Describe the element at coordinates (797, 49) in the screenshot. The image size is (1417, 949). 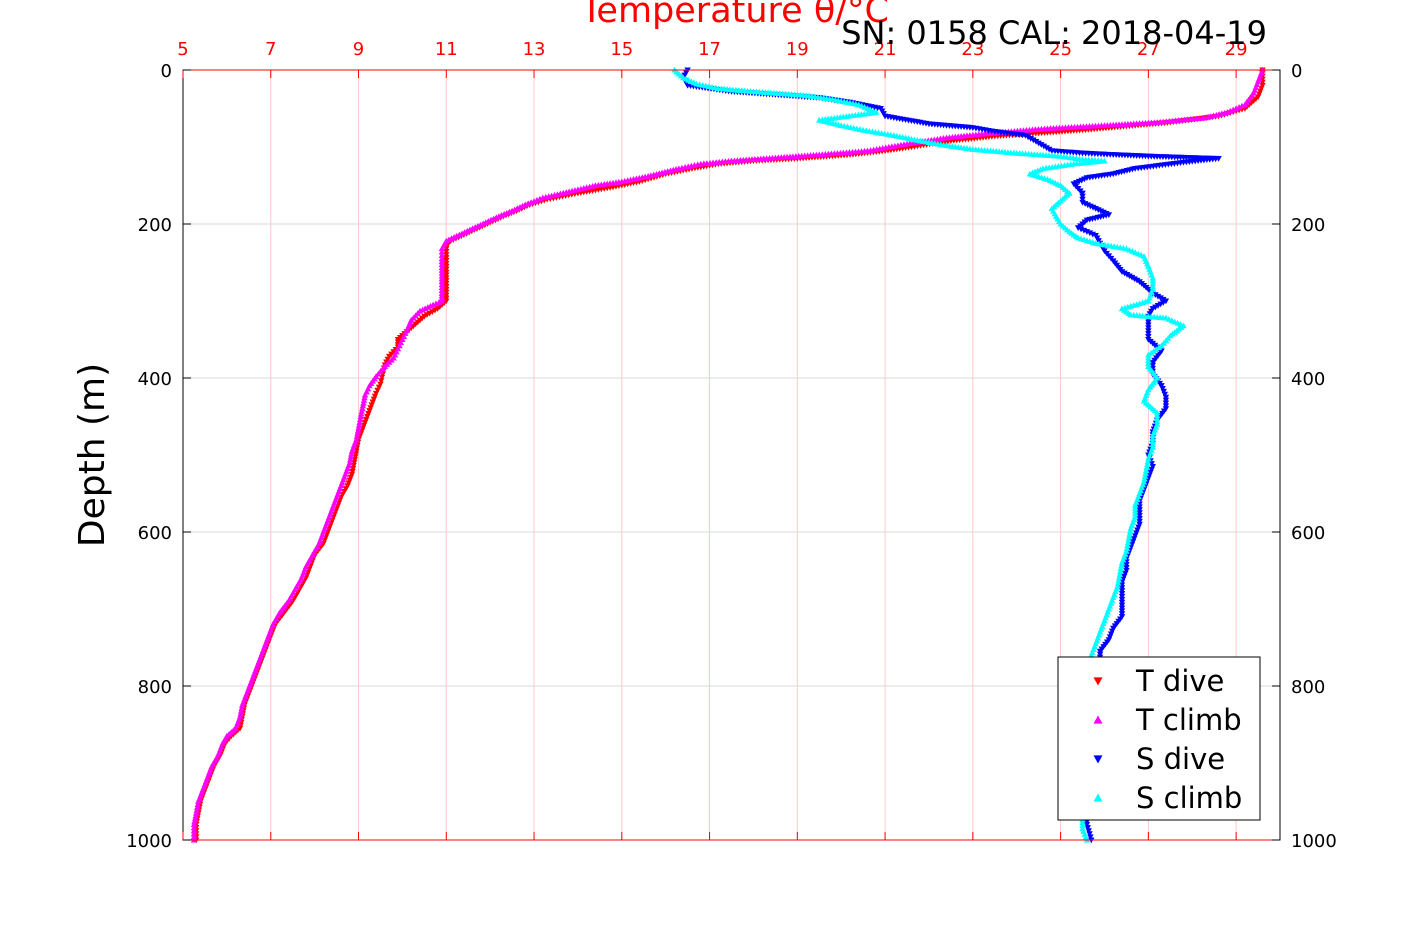
I see `x-tick-label: 19` at that location.